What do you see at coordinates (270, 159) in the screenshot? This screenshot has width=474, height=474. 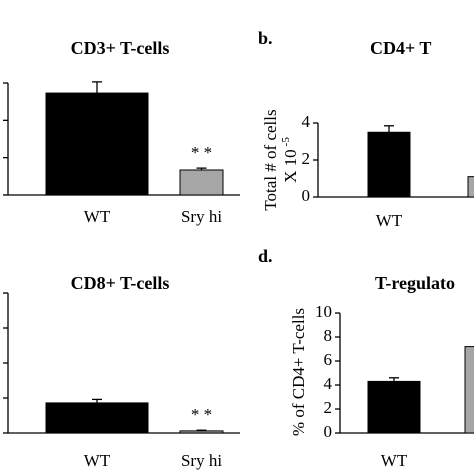 I see `y-axis-label-line: Total # of cells` at bounding box center [270, 159].